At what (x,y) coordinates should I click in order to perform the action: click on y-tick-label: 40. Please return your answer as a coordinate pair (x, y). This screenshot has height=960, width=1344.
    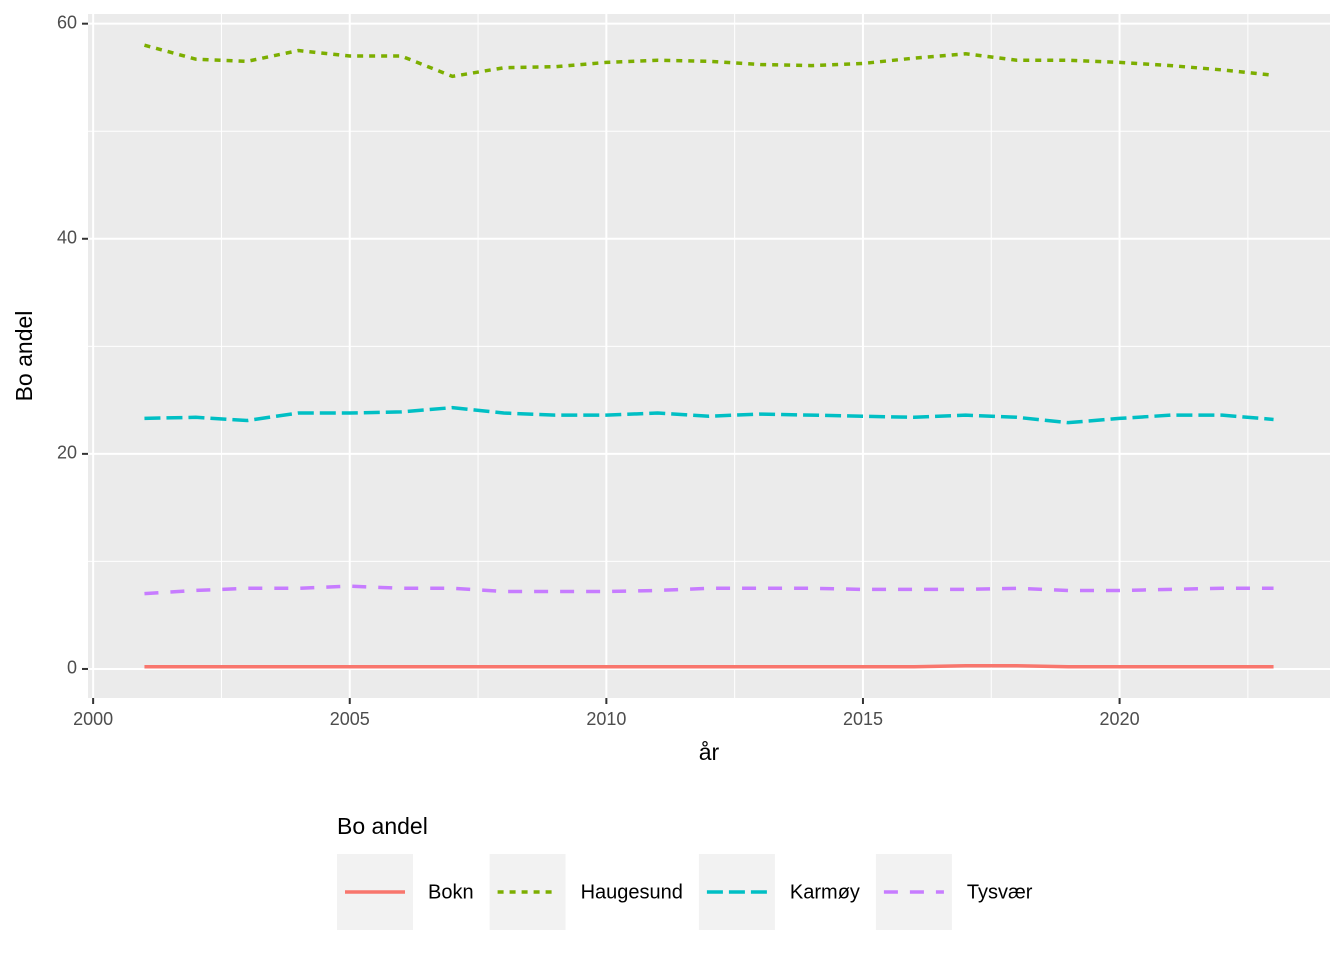
    Looking at the image, I should click on (67, 238).